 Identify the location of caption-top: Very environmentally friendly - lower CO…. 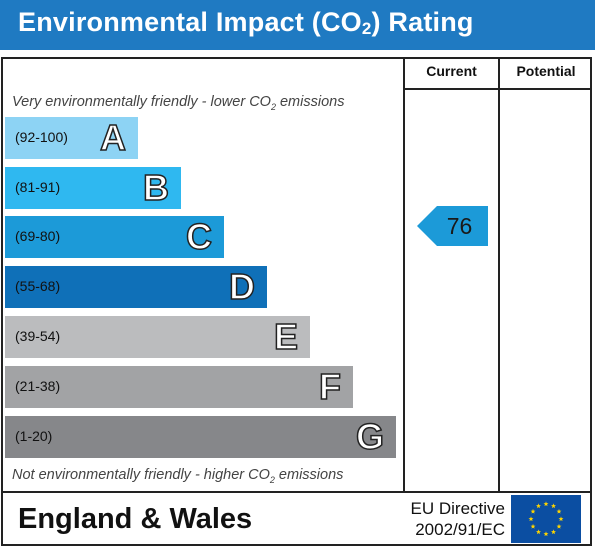
(178, 103).